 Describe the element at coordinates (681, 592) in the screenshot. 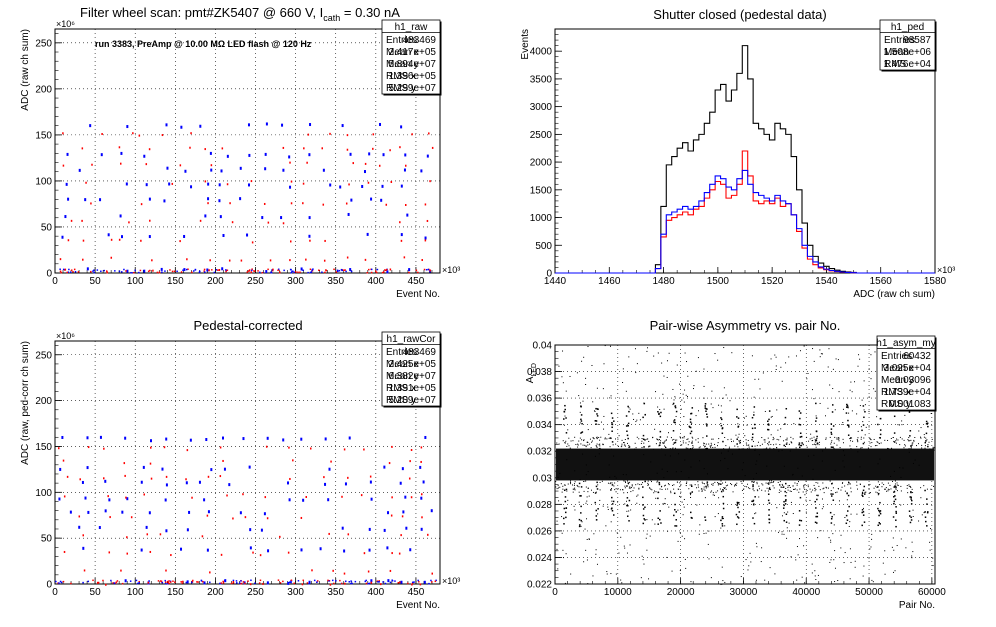

I see `x-tick-label: 20000` at that location.